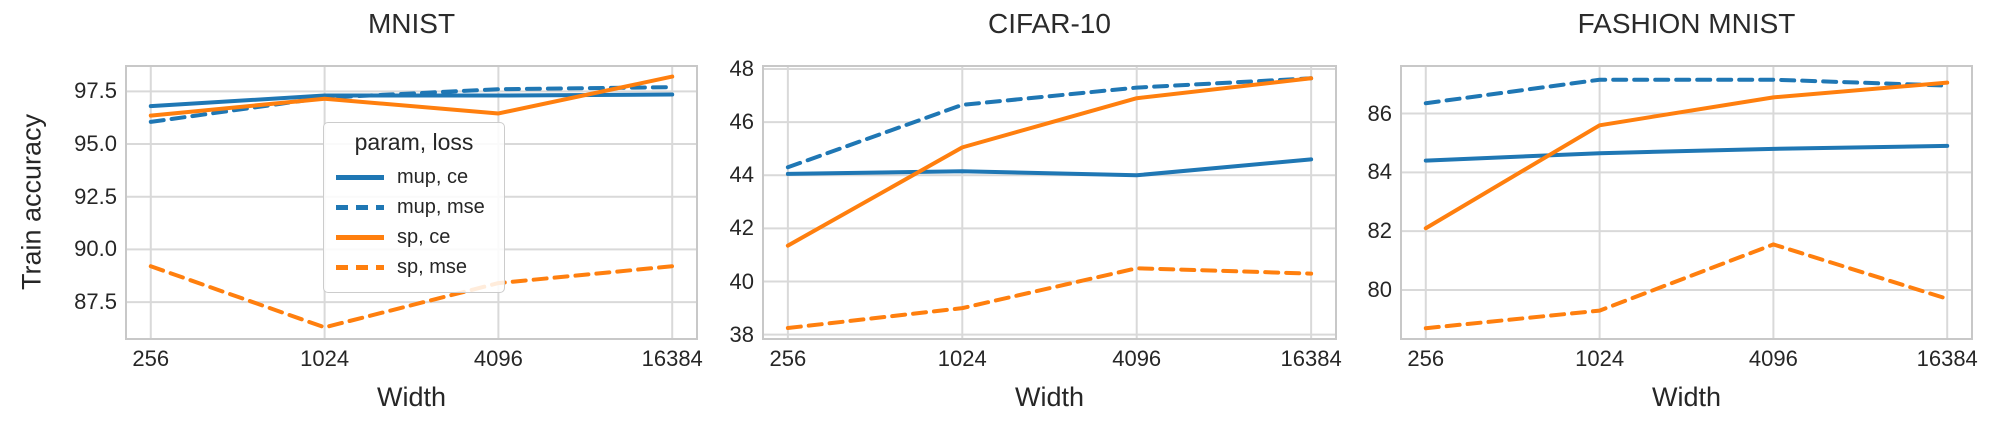 This screenshot has height=436, width=2000. I want to click on y-tick-label: 82, so click(1379, 231).